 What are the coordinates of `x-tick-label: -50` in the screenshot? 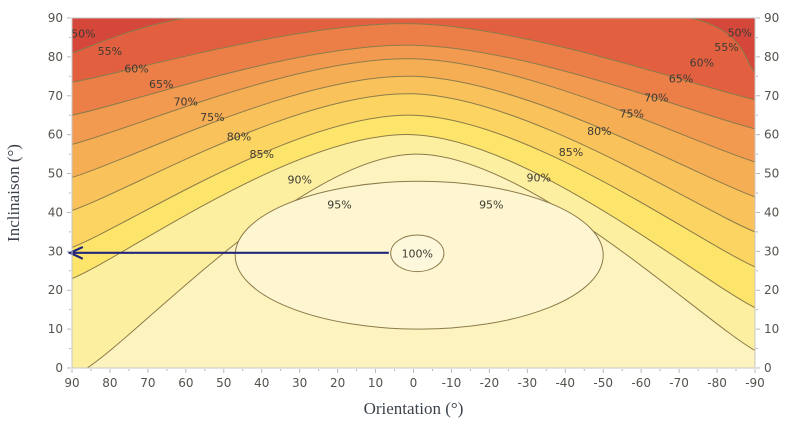 It's located at (603, 383).